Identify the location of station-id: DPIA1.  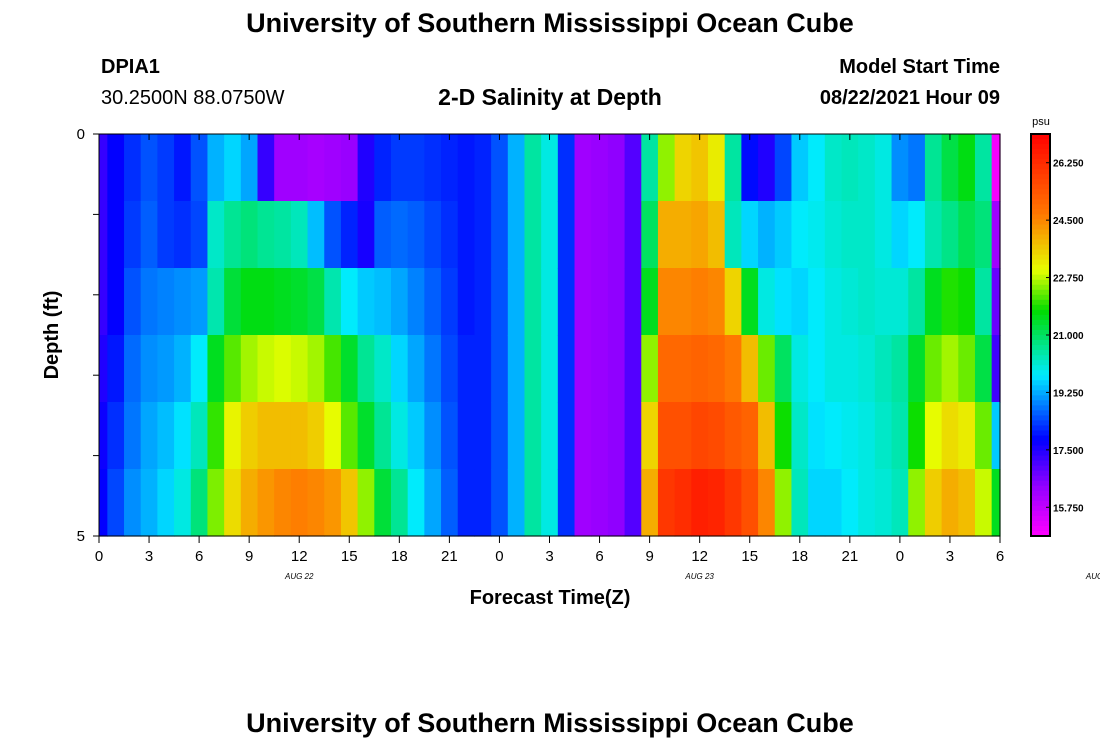
(130, 67).